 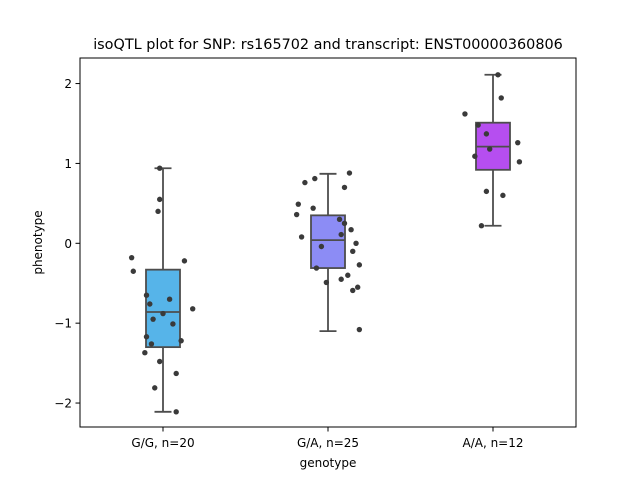 What do you see at coordinates (63, 324) in the screenshot?
I see `y-tick-label: −1` at bounding box center [63, 324].